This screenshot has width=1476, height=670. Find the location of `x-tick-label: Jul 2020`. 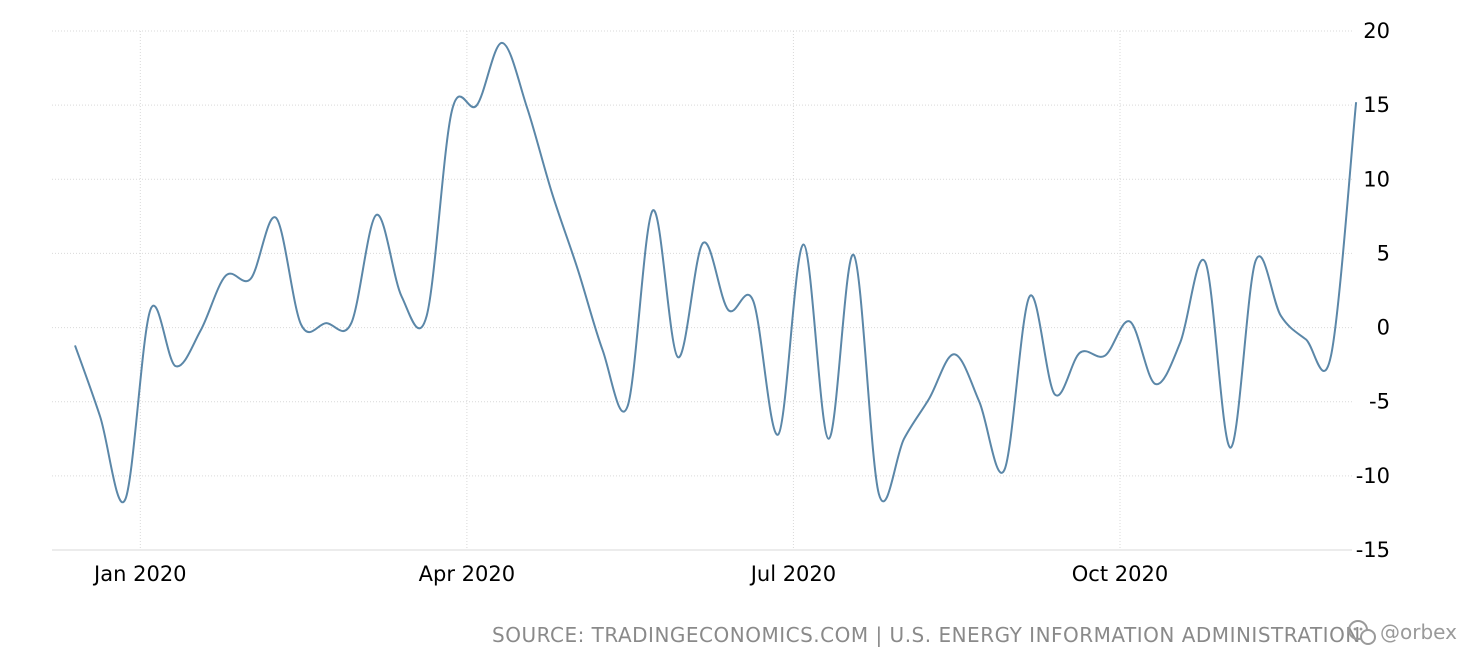

x-tick-label: Jul 2020 is located at coordinates (792, 574).